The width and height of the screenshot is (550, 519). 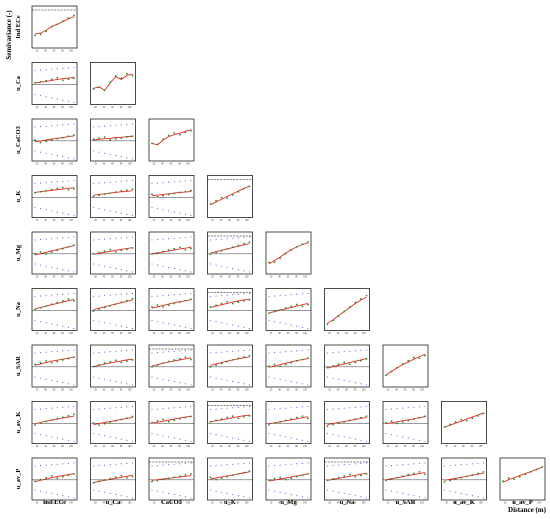 I want to click on column-label: u_Mg, so click(x=288, y=502).